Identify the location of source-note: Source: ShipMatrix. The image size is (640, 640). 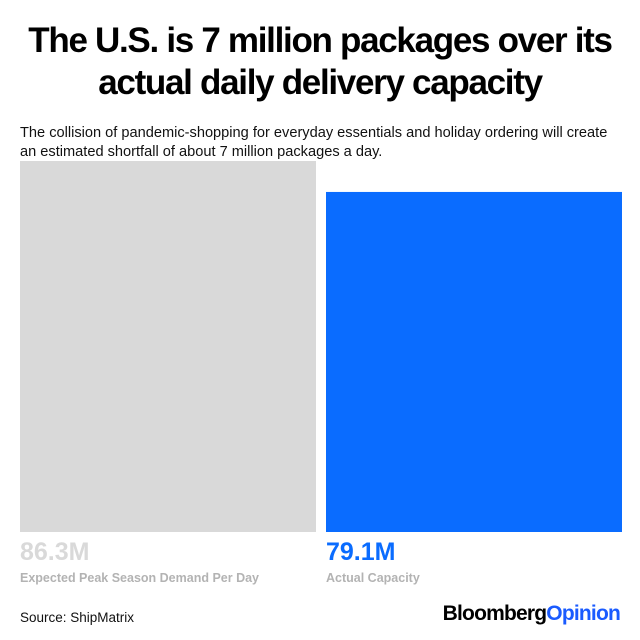
(77, 617).